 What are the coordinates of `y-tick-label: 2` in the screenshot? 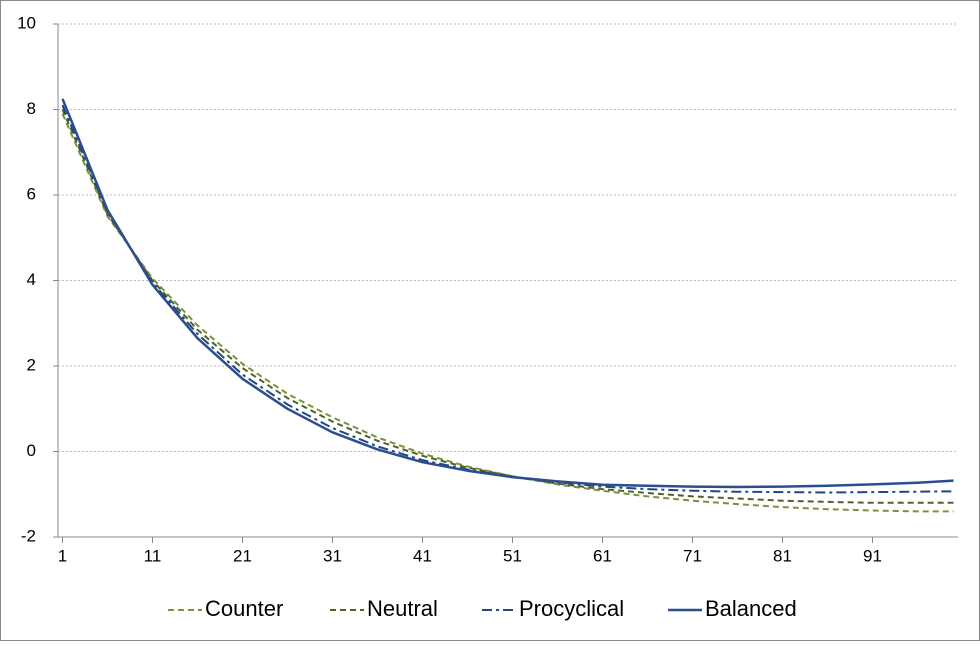 It's located at (31, 364).